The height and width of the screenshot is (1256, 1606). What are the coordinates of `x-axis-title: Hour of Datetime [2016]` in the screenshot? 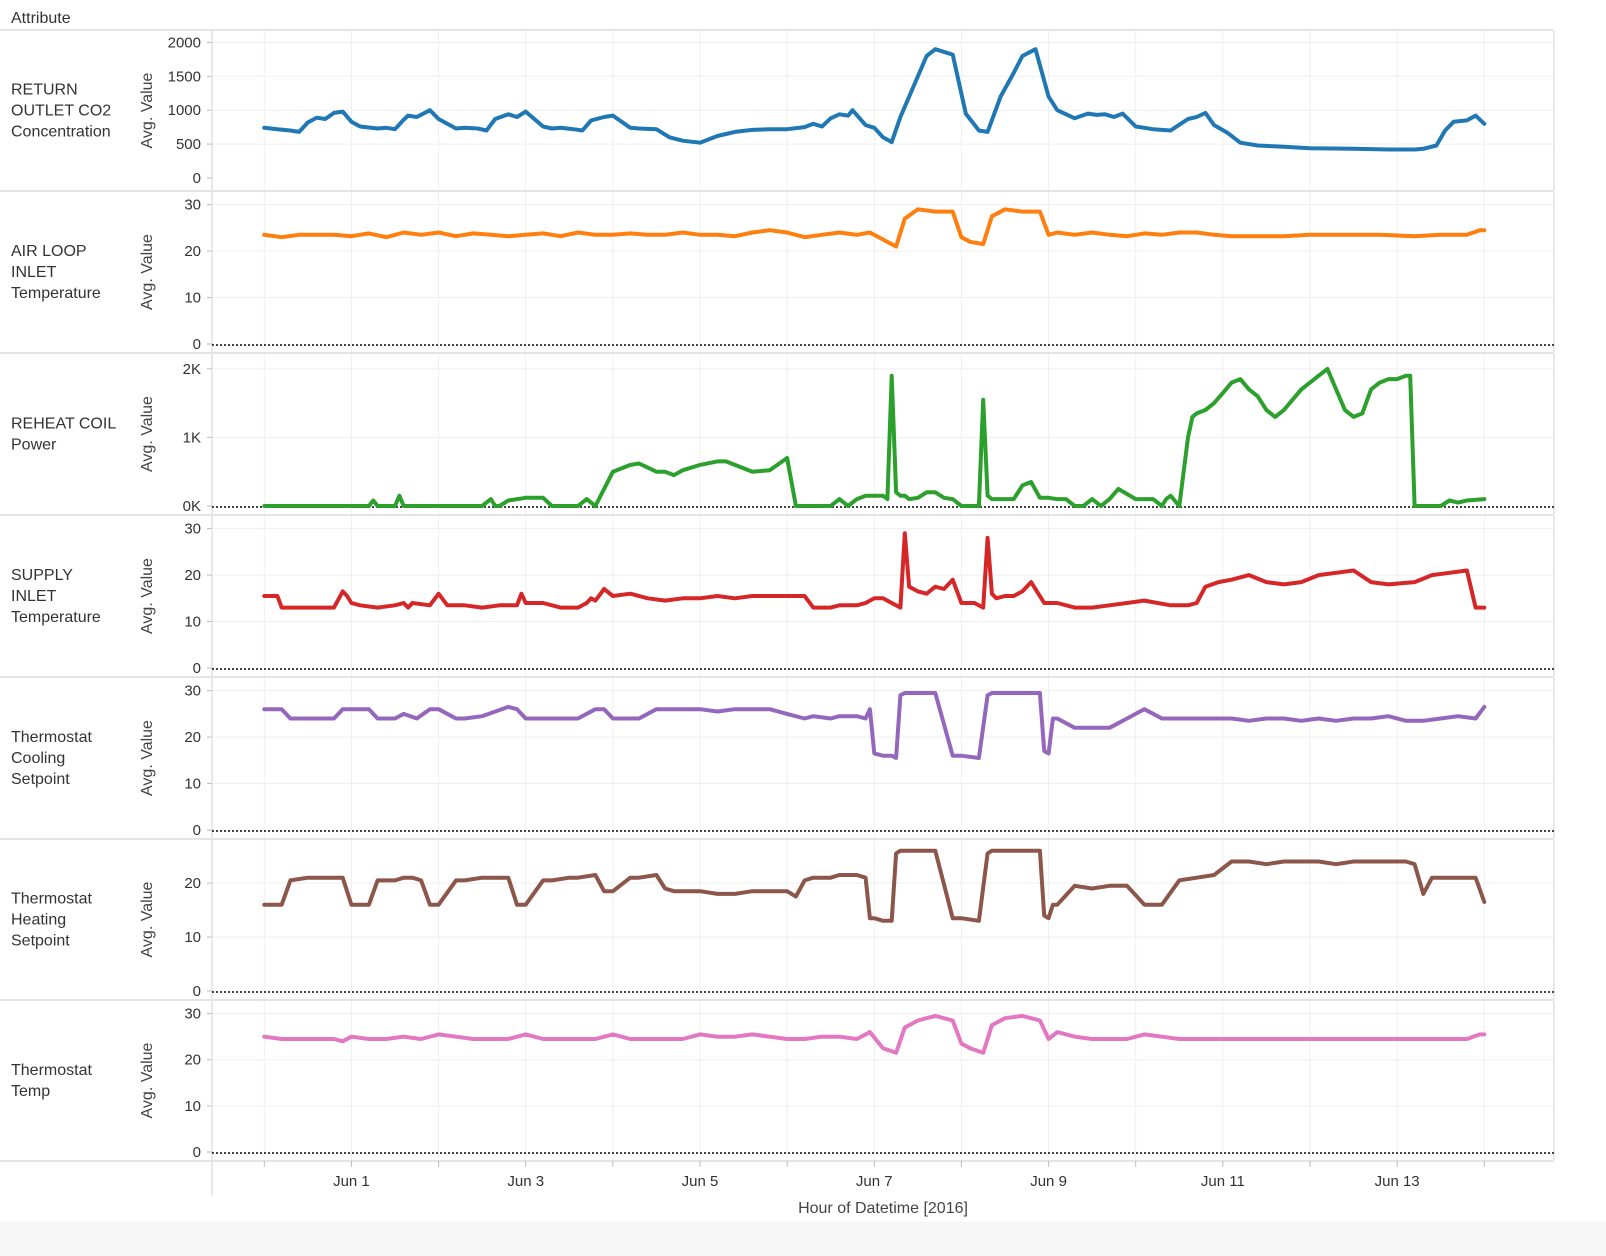 It's located at (883, 1208).